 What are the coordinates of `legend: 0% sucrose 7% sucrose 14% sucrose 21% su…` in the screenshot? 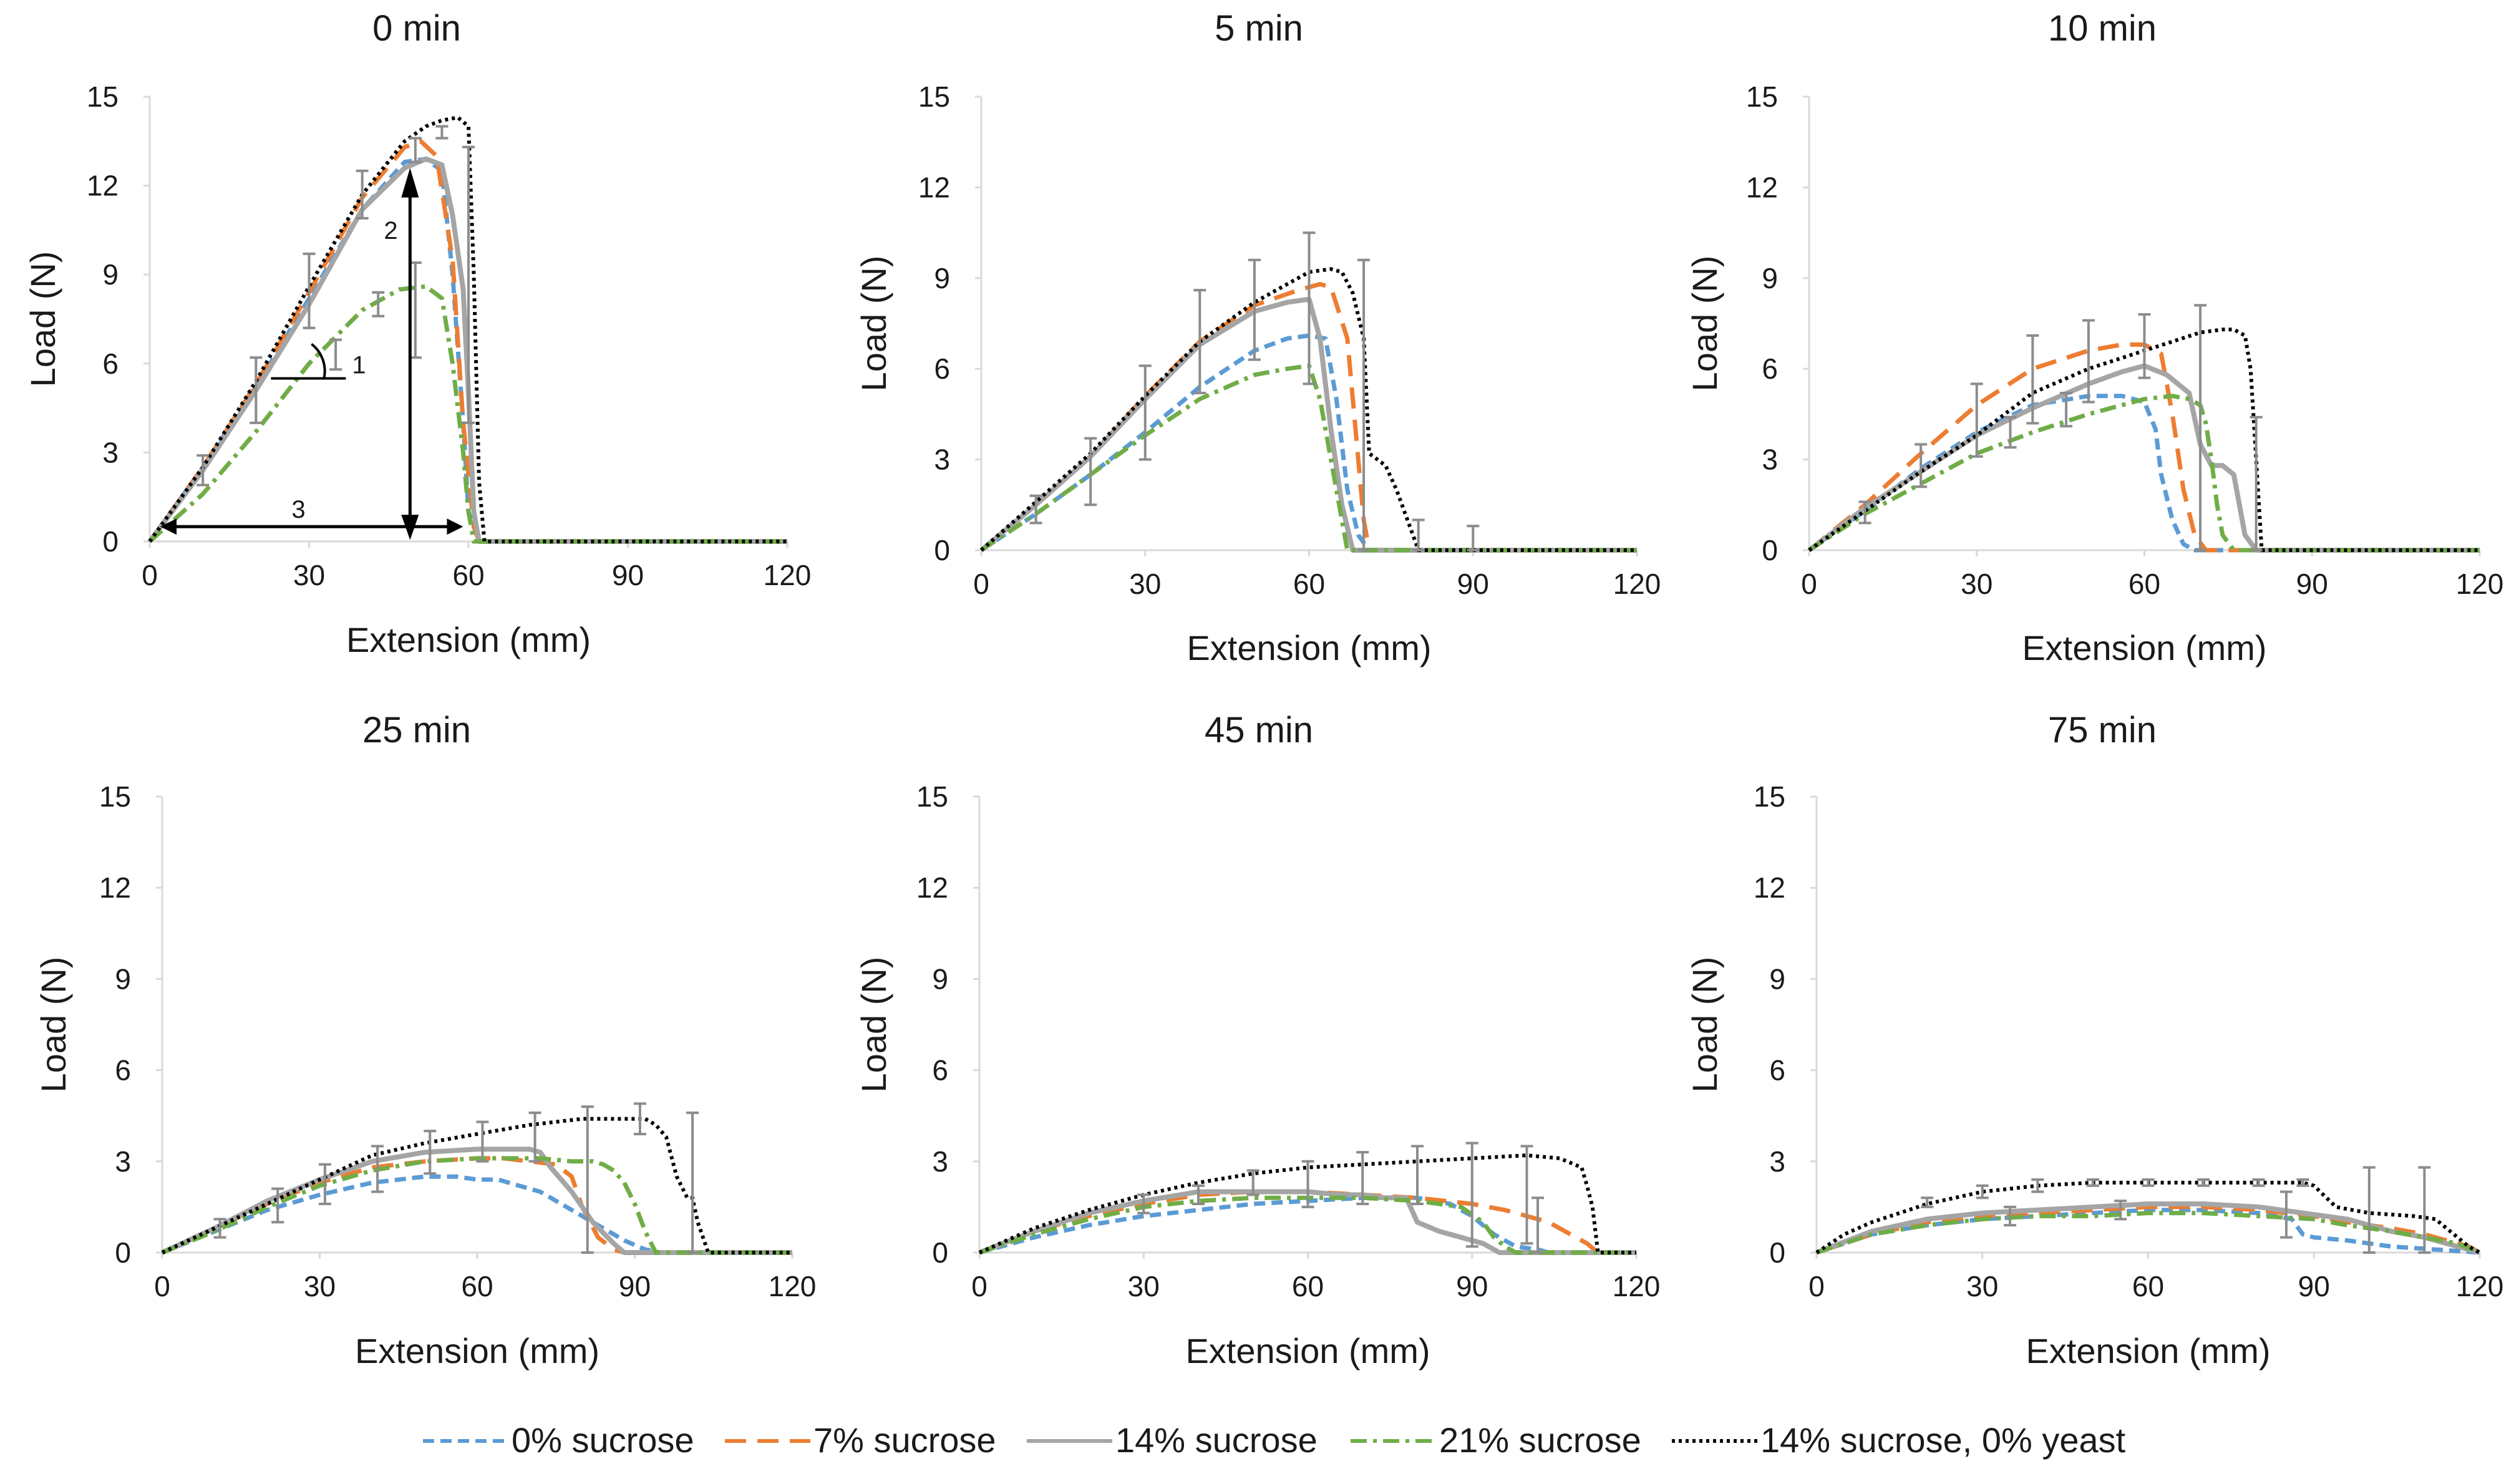 It's located at (1274, 1440).